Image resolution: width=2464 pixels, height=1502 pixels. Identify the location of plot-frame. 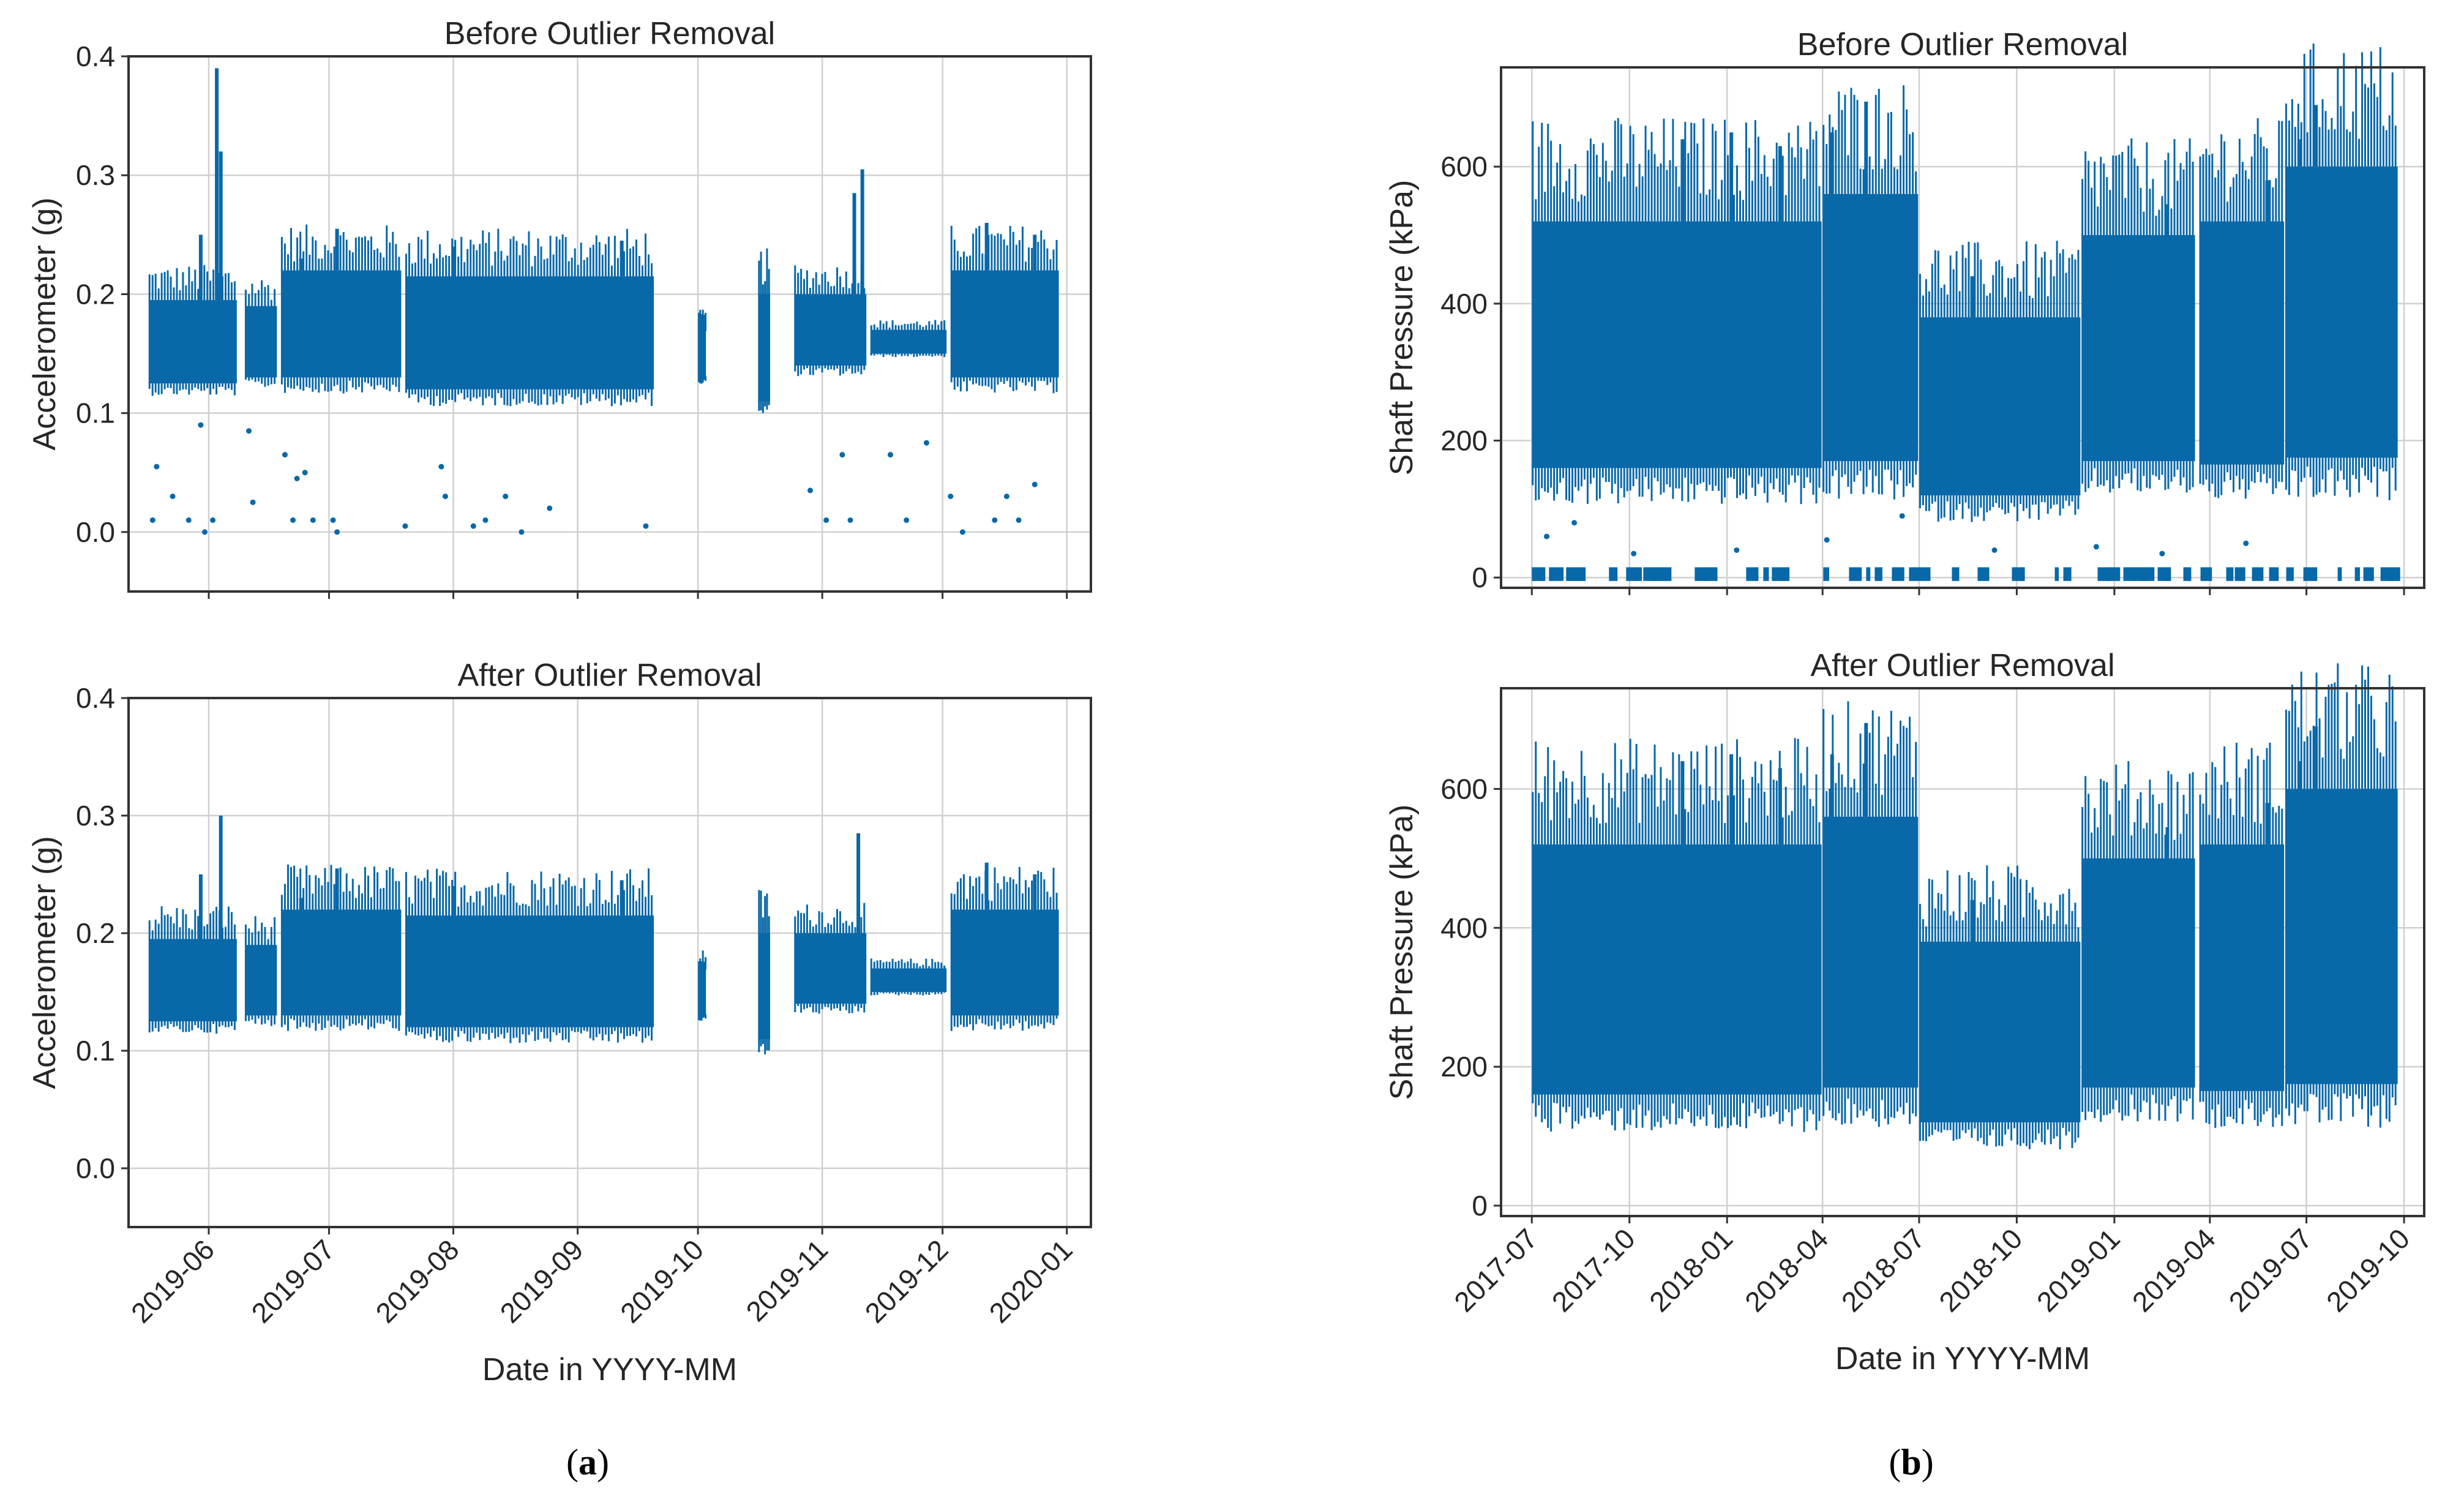
(609, 962).